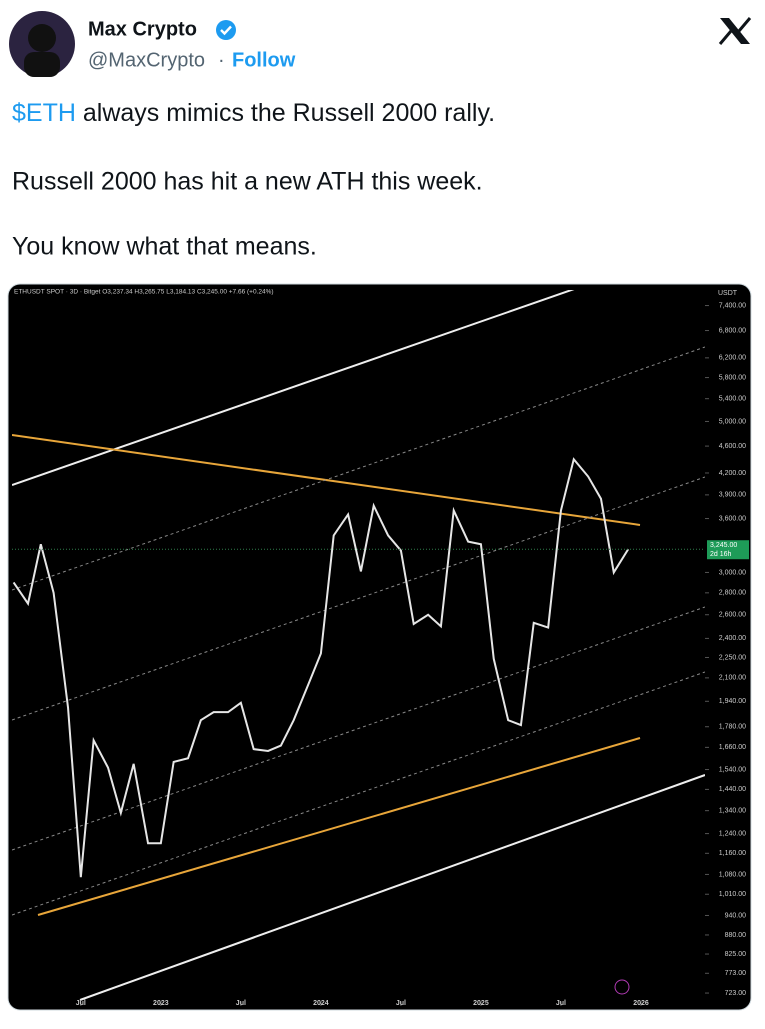  Describe the element at coordinates (732, 833) in the screenshot. I see `y-tick-label: 1,240.00` at that location.